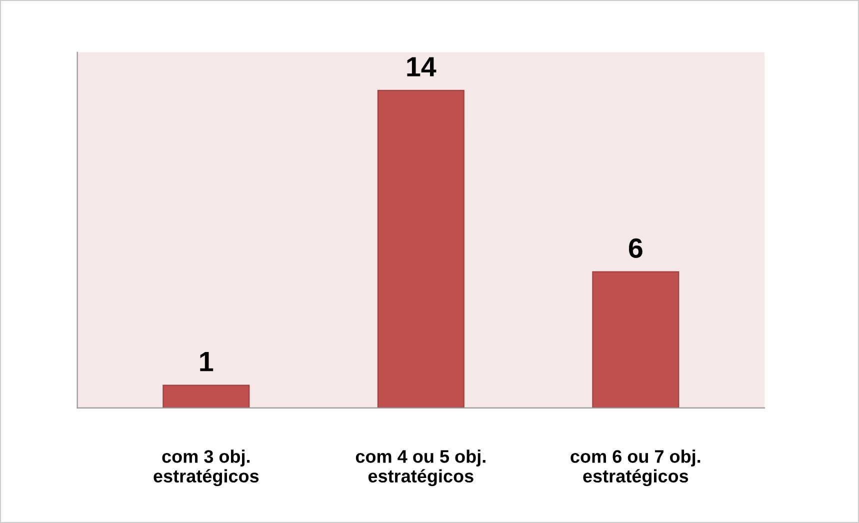  Describe the element at coordinates (421, 66) in the screenshot. I see `data-label: 14` at that location.